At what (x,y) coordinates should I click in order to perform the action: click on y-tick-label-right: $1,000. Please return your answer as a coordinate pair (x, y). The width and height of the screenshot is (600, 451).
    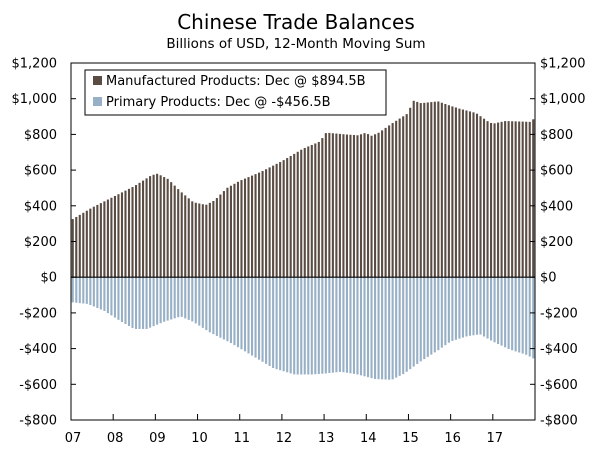
    Looking at the image, I should click on (563, 99).